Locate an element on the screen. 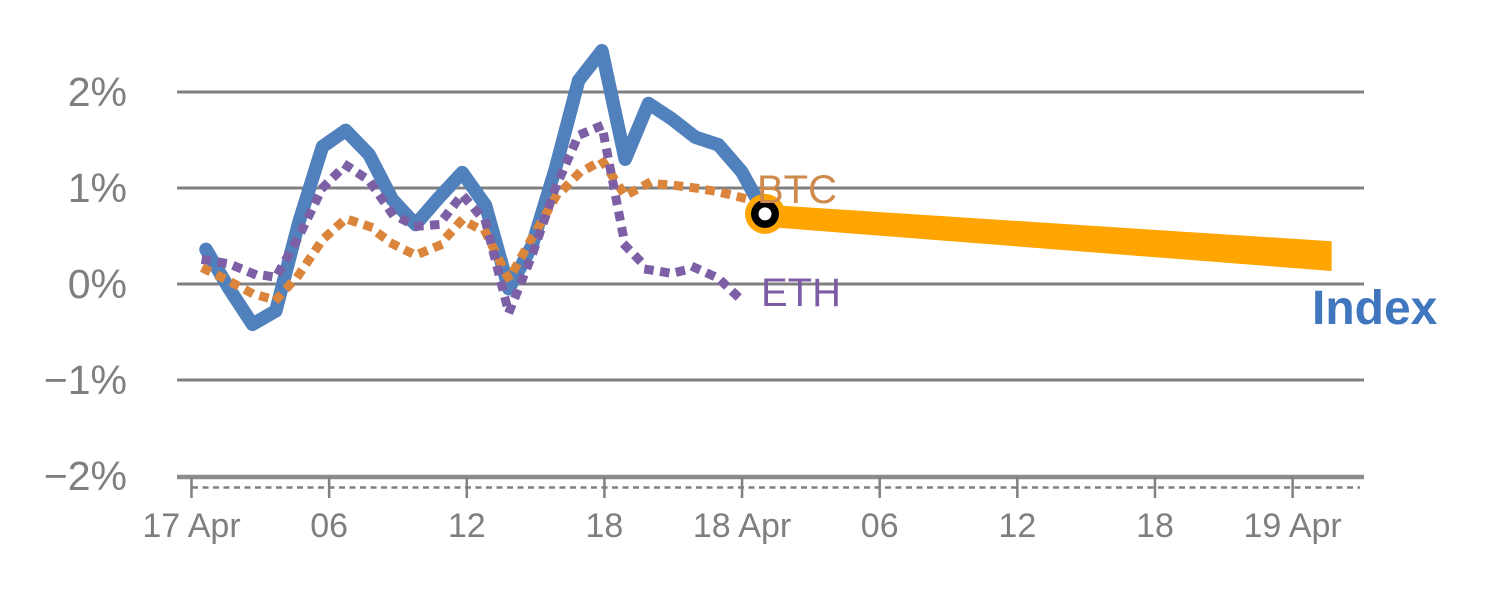  marker-ring is located at coordinates (765, 213).